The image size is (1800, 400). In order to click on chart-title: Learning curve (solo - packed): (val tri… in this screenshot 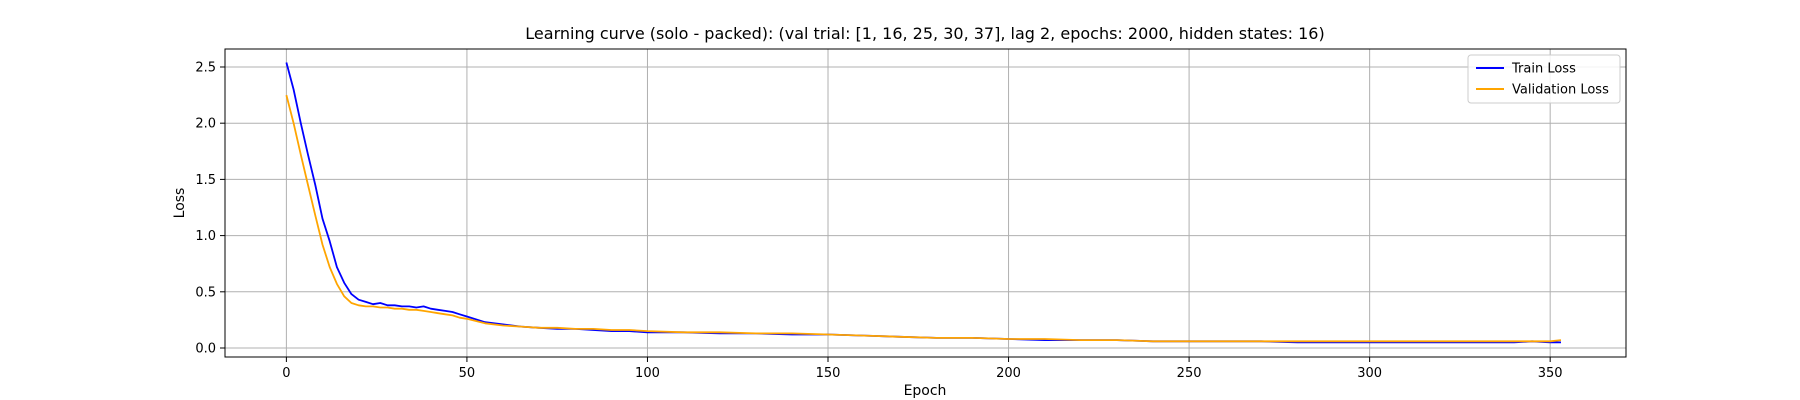, I will do `click(924, 33)`.